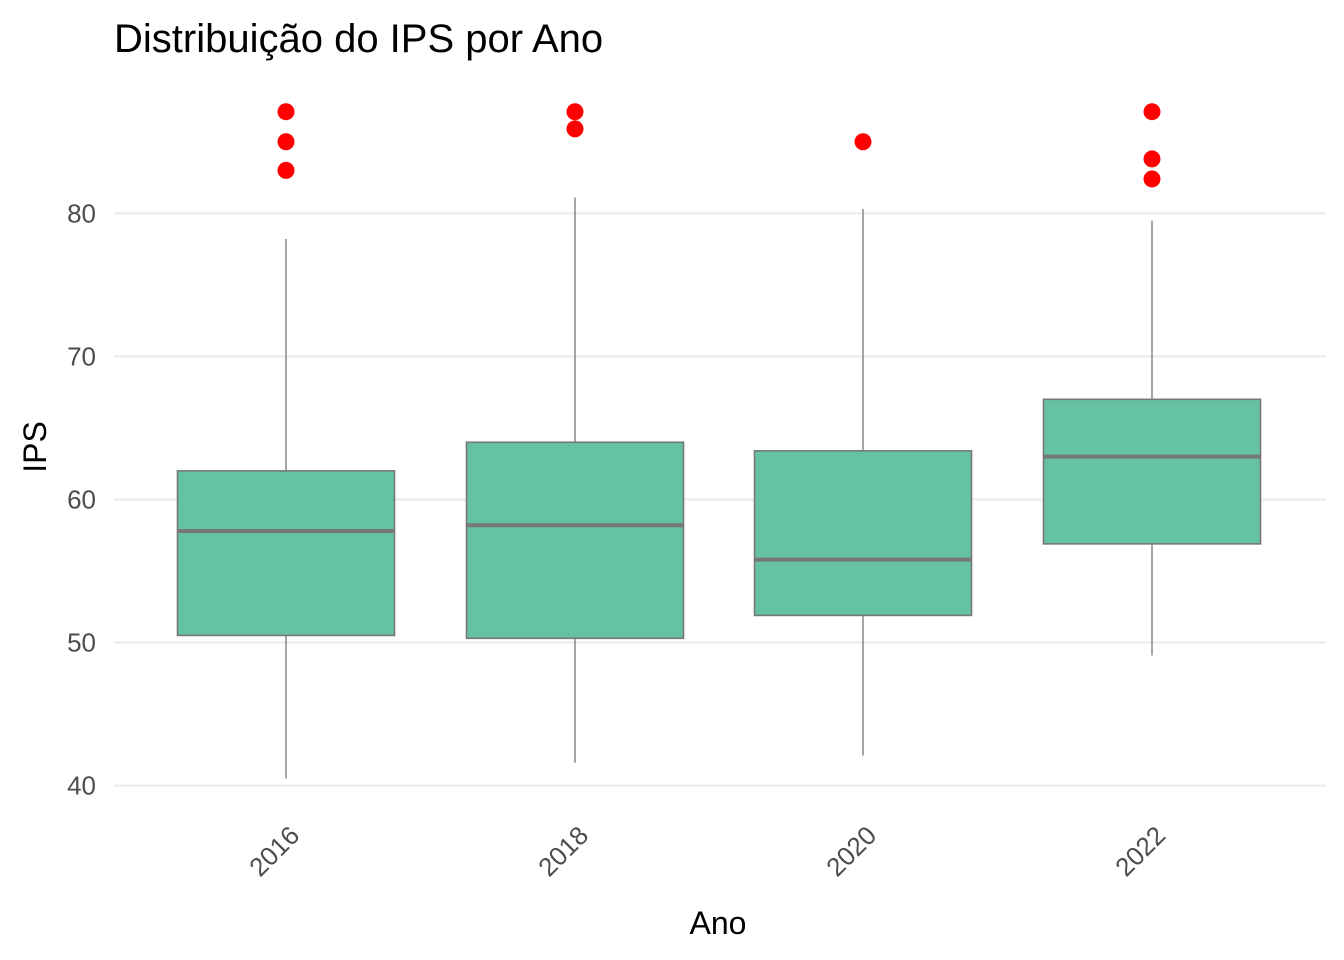 The height and width of the screenshot is (960, 1344). I want to click on y-tick-label-60: 60, so click(81, 500).